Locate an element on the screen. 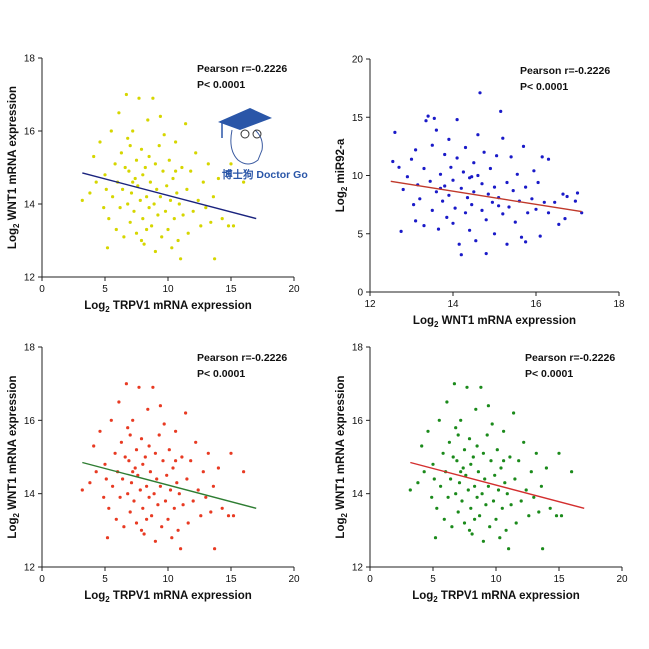  y-tick-label: 14 is located at coordinates (358, 494).